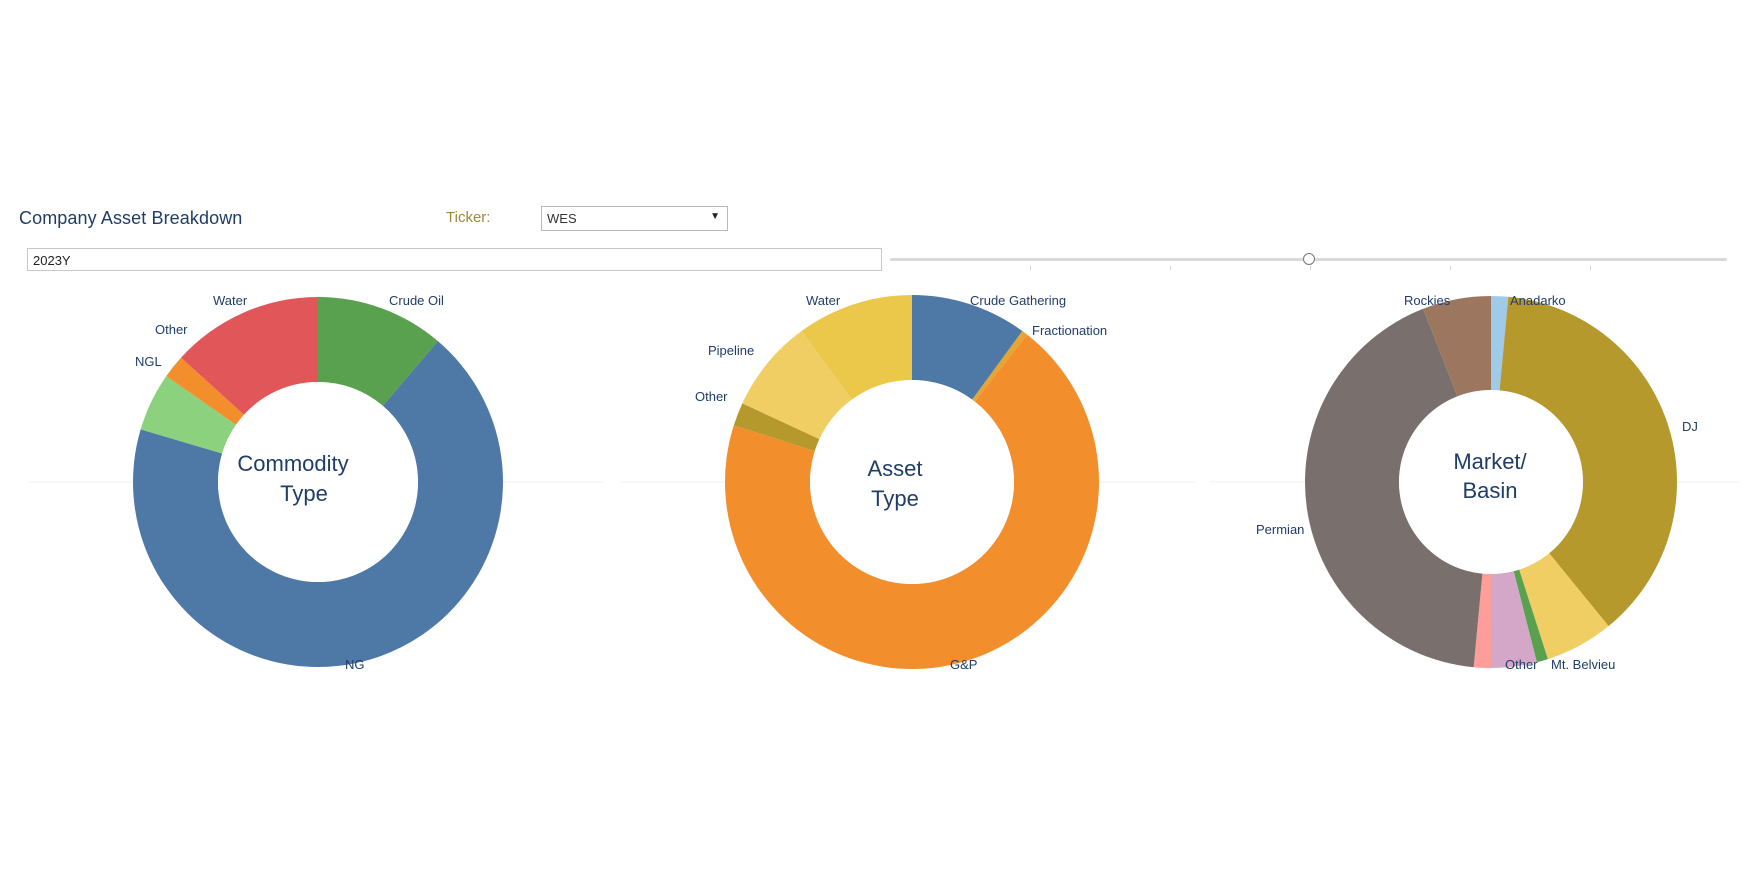  I want to click on center-label-line1: Market/, so click(1490, 461).